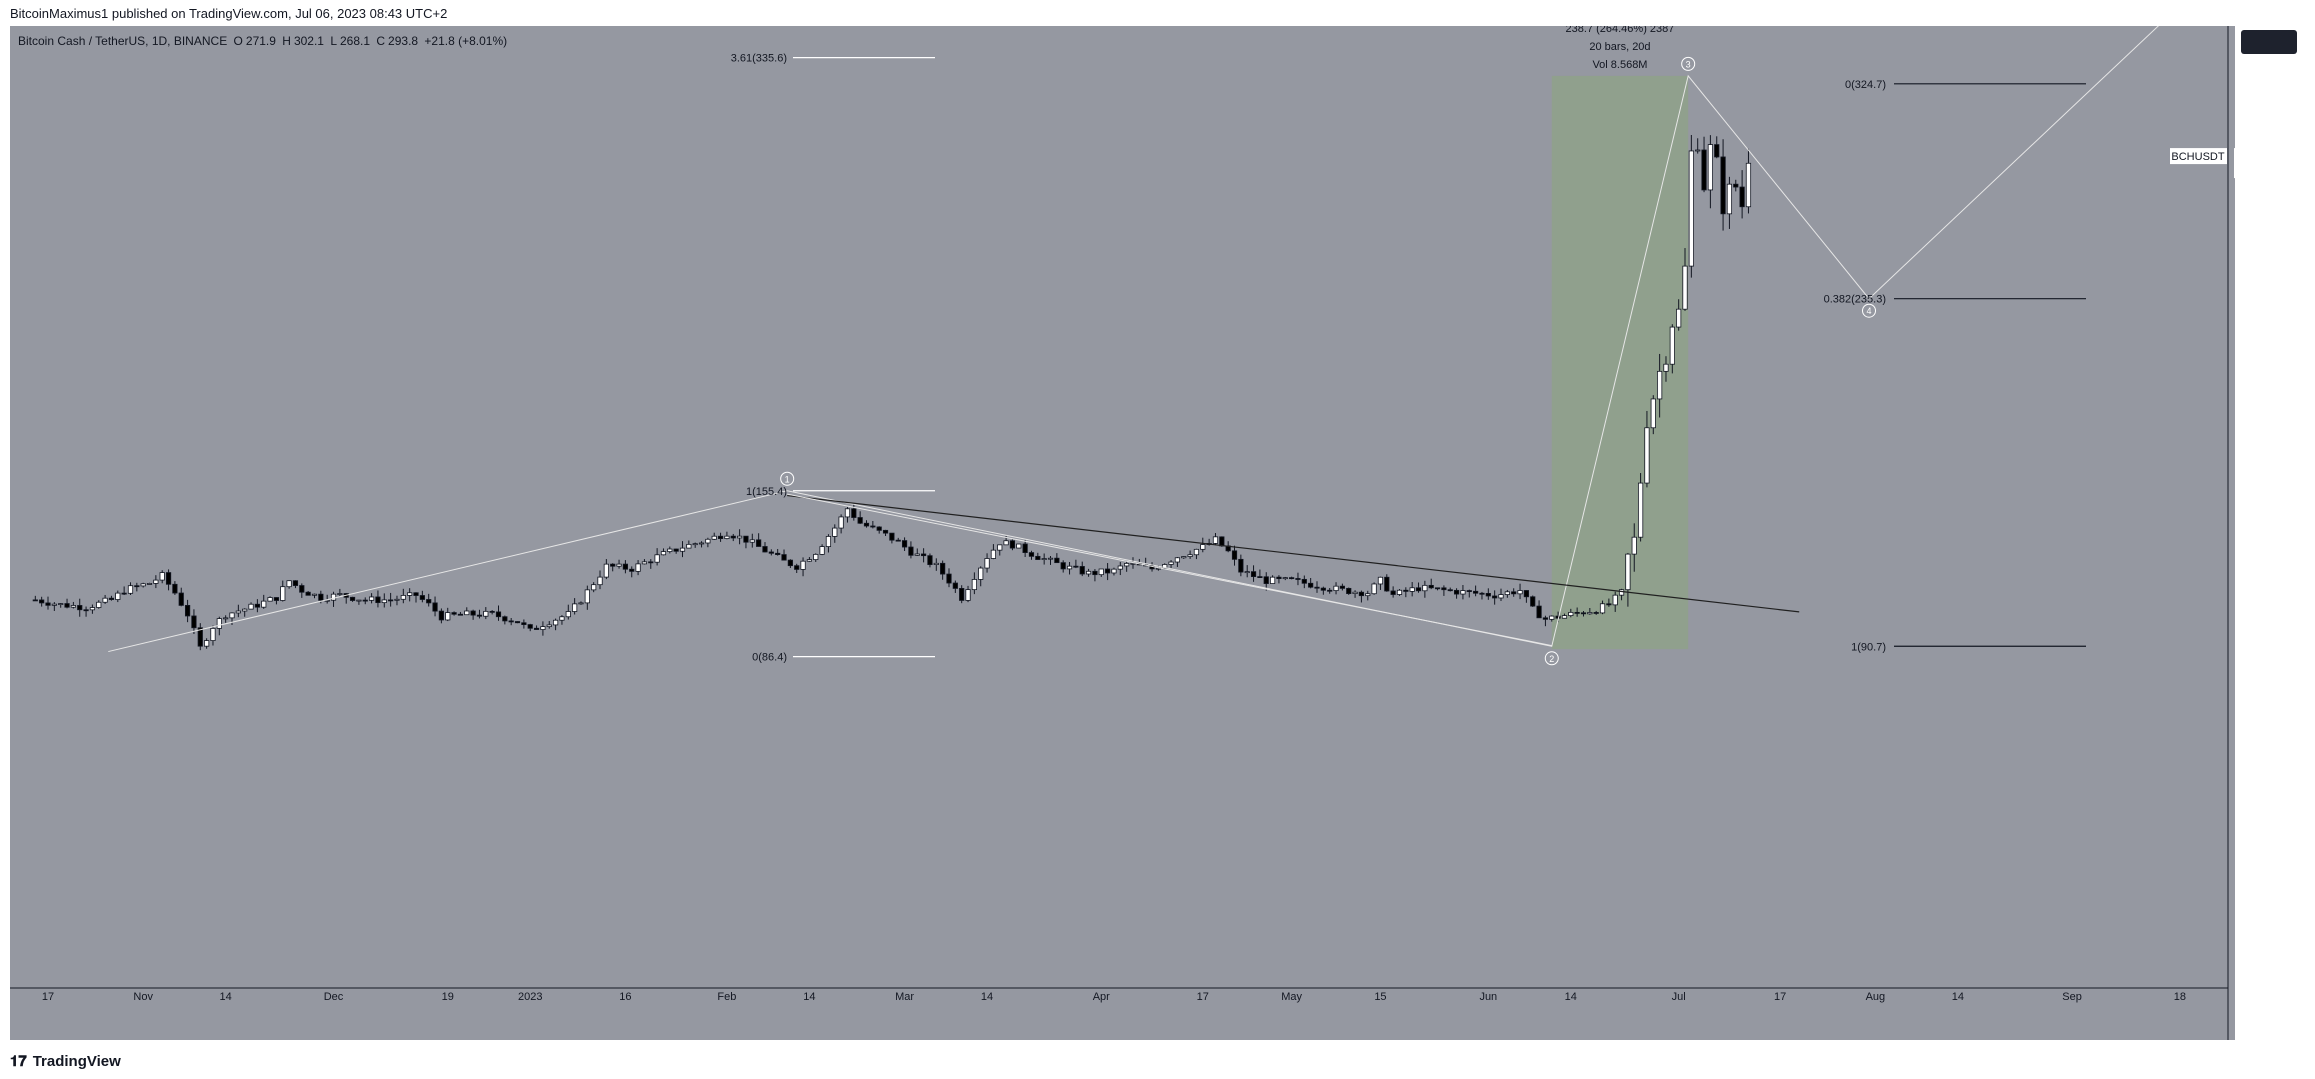 This screenshot has height=1079, width=2315. What do you see at coordinates (1780, 997) in the screenshot?
I see `time-tick-label: 17` at bounding box center [1780, 997].